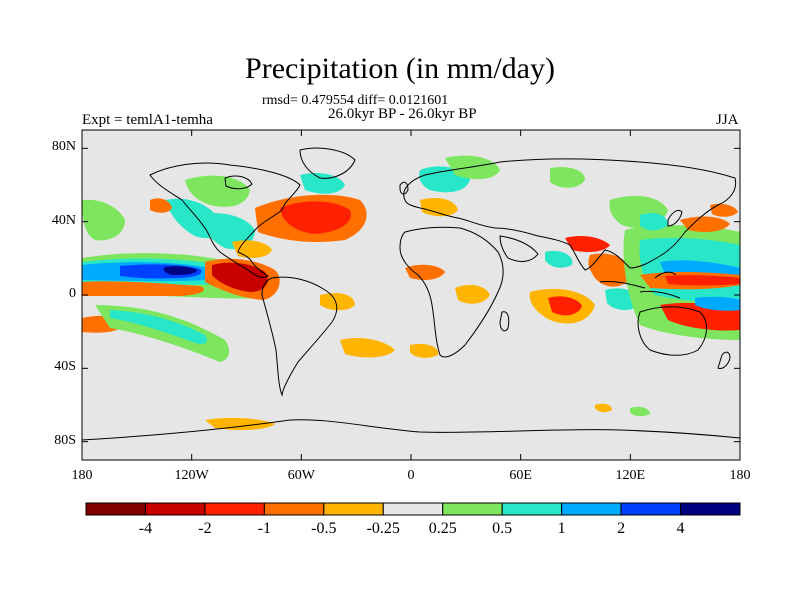 The height and width of the screenshot is (600, 800). Describe the element at coordinates (400, 68) in the screenshot. I see `figure-title: Precipitation (in mm/day)` at that location.